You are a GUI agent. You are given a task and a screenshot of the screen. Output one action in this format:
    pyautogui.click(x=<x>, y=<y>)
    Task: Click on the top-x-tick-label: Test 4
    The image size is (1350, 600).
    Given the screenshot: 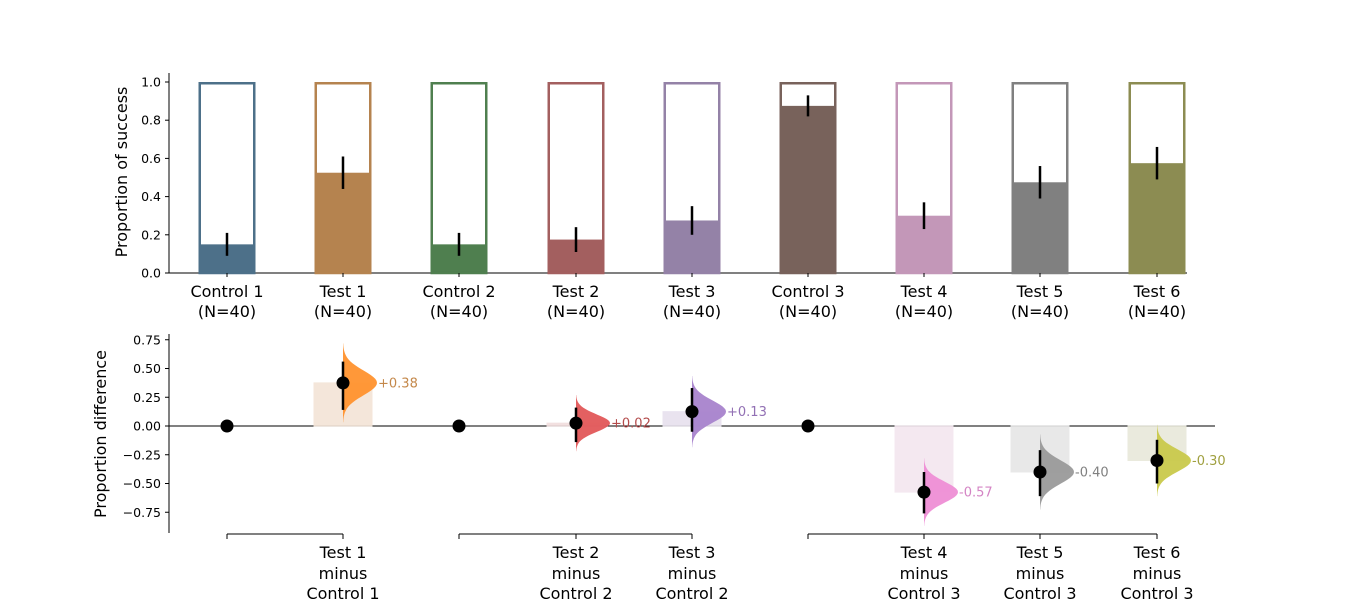 What is the action you would take?
    pyautogui.click(x=924, y=291)
    